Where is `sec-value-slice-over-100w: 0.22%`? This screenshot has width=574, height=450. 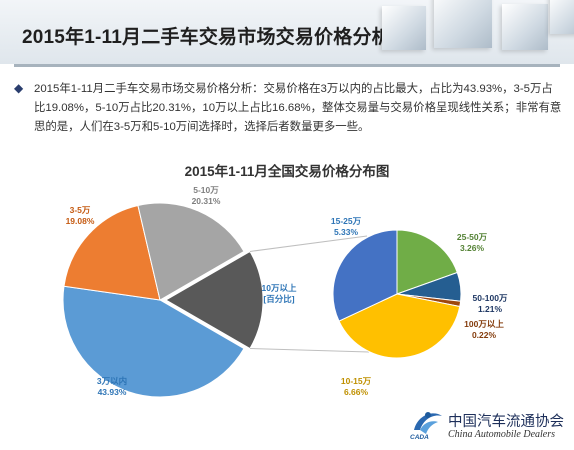
sec-value-slice-over-100w: 0.22% is located at coordinates (484, 335).